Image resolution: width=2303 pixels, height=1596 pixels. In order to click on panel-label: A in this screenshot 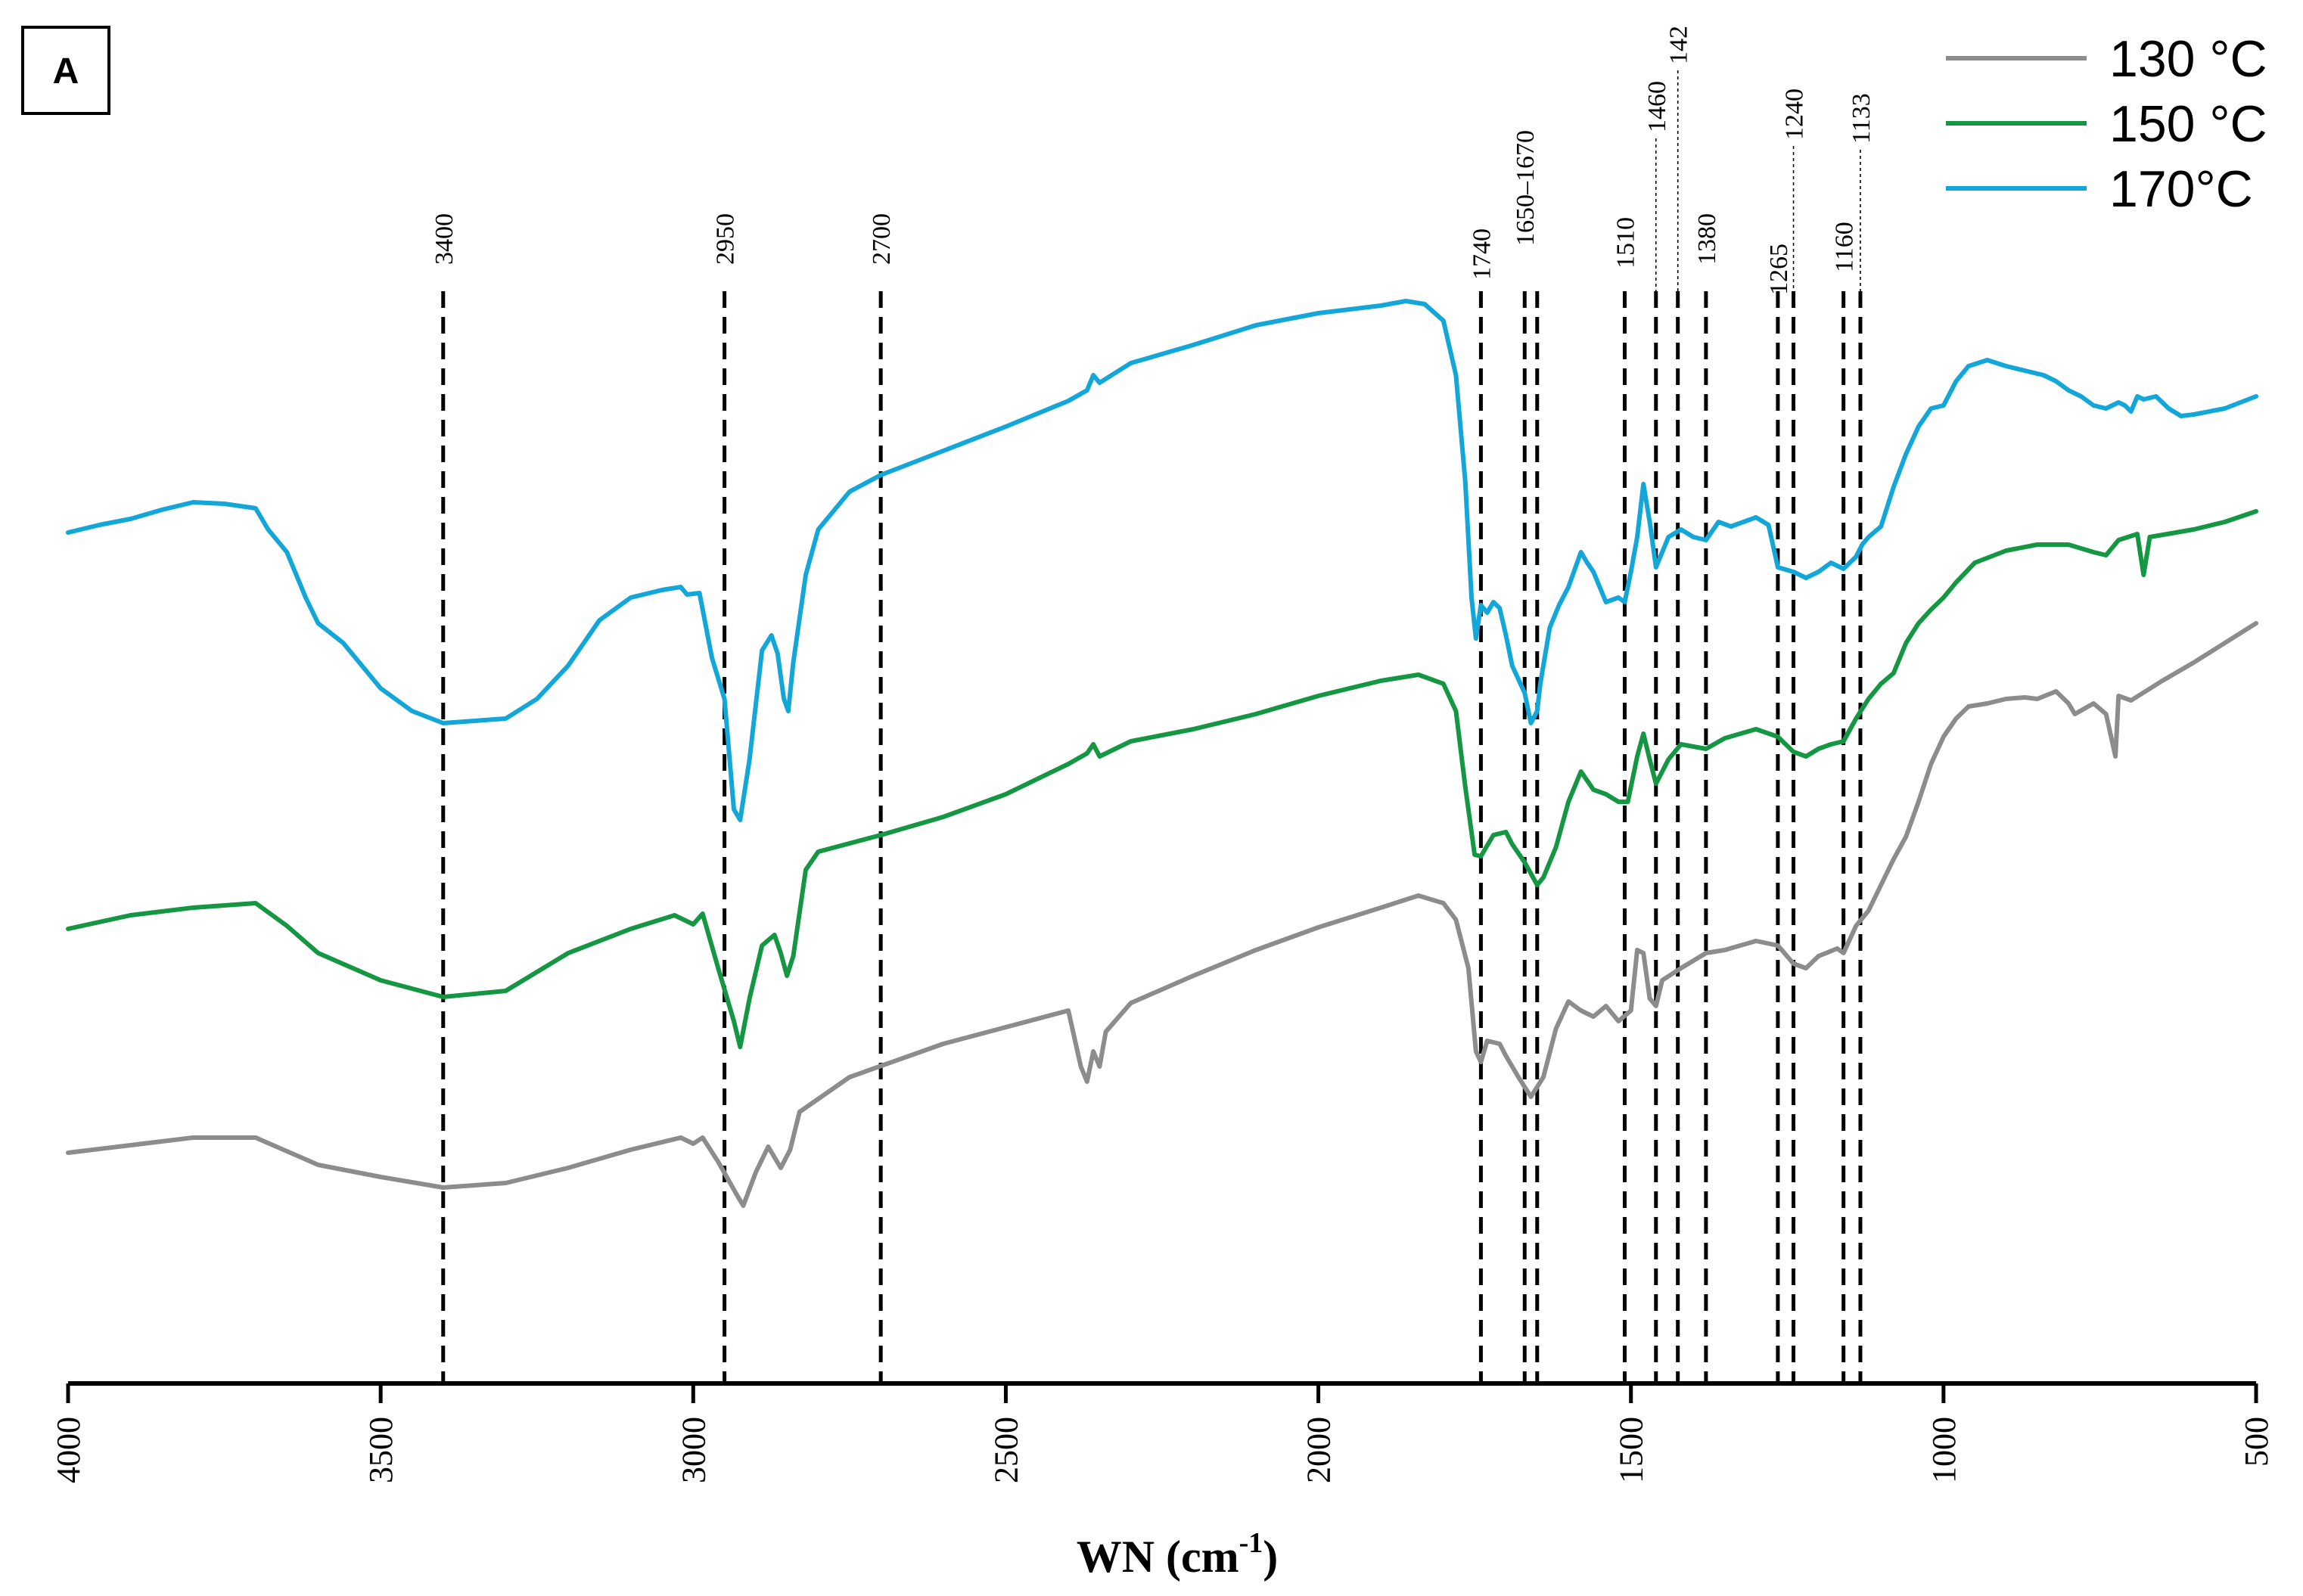, I will do `click(66, 71)`.